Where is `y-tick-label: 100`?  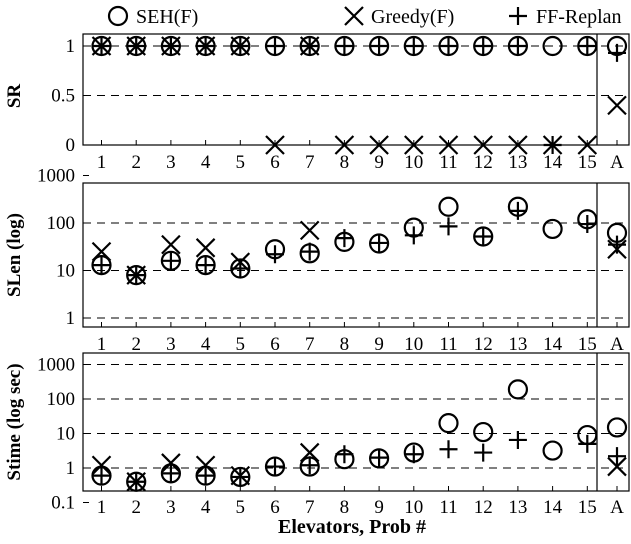 y-tick-label: 100 is located at coordinates (61, 223).